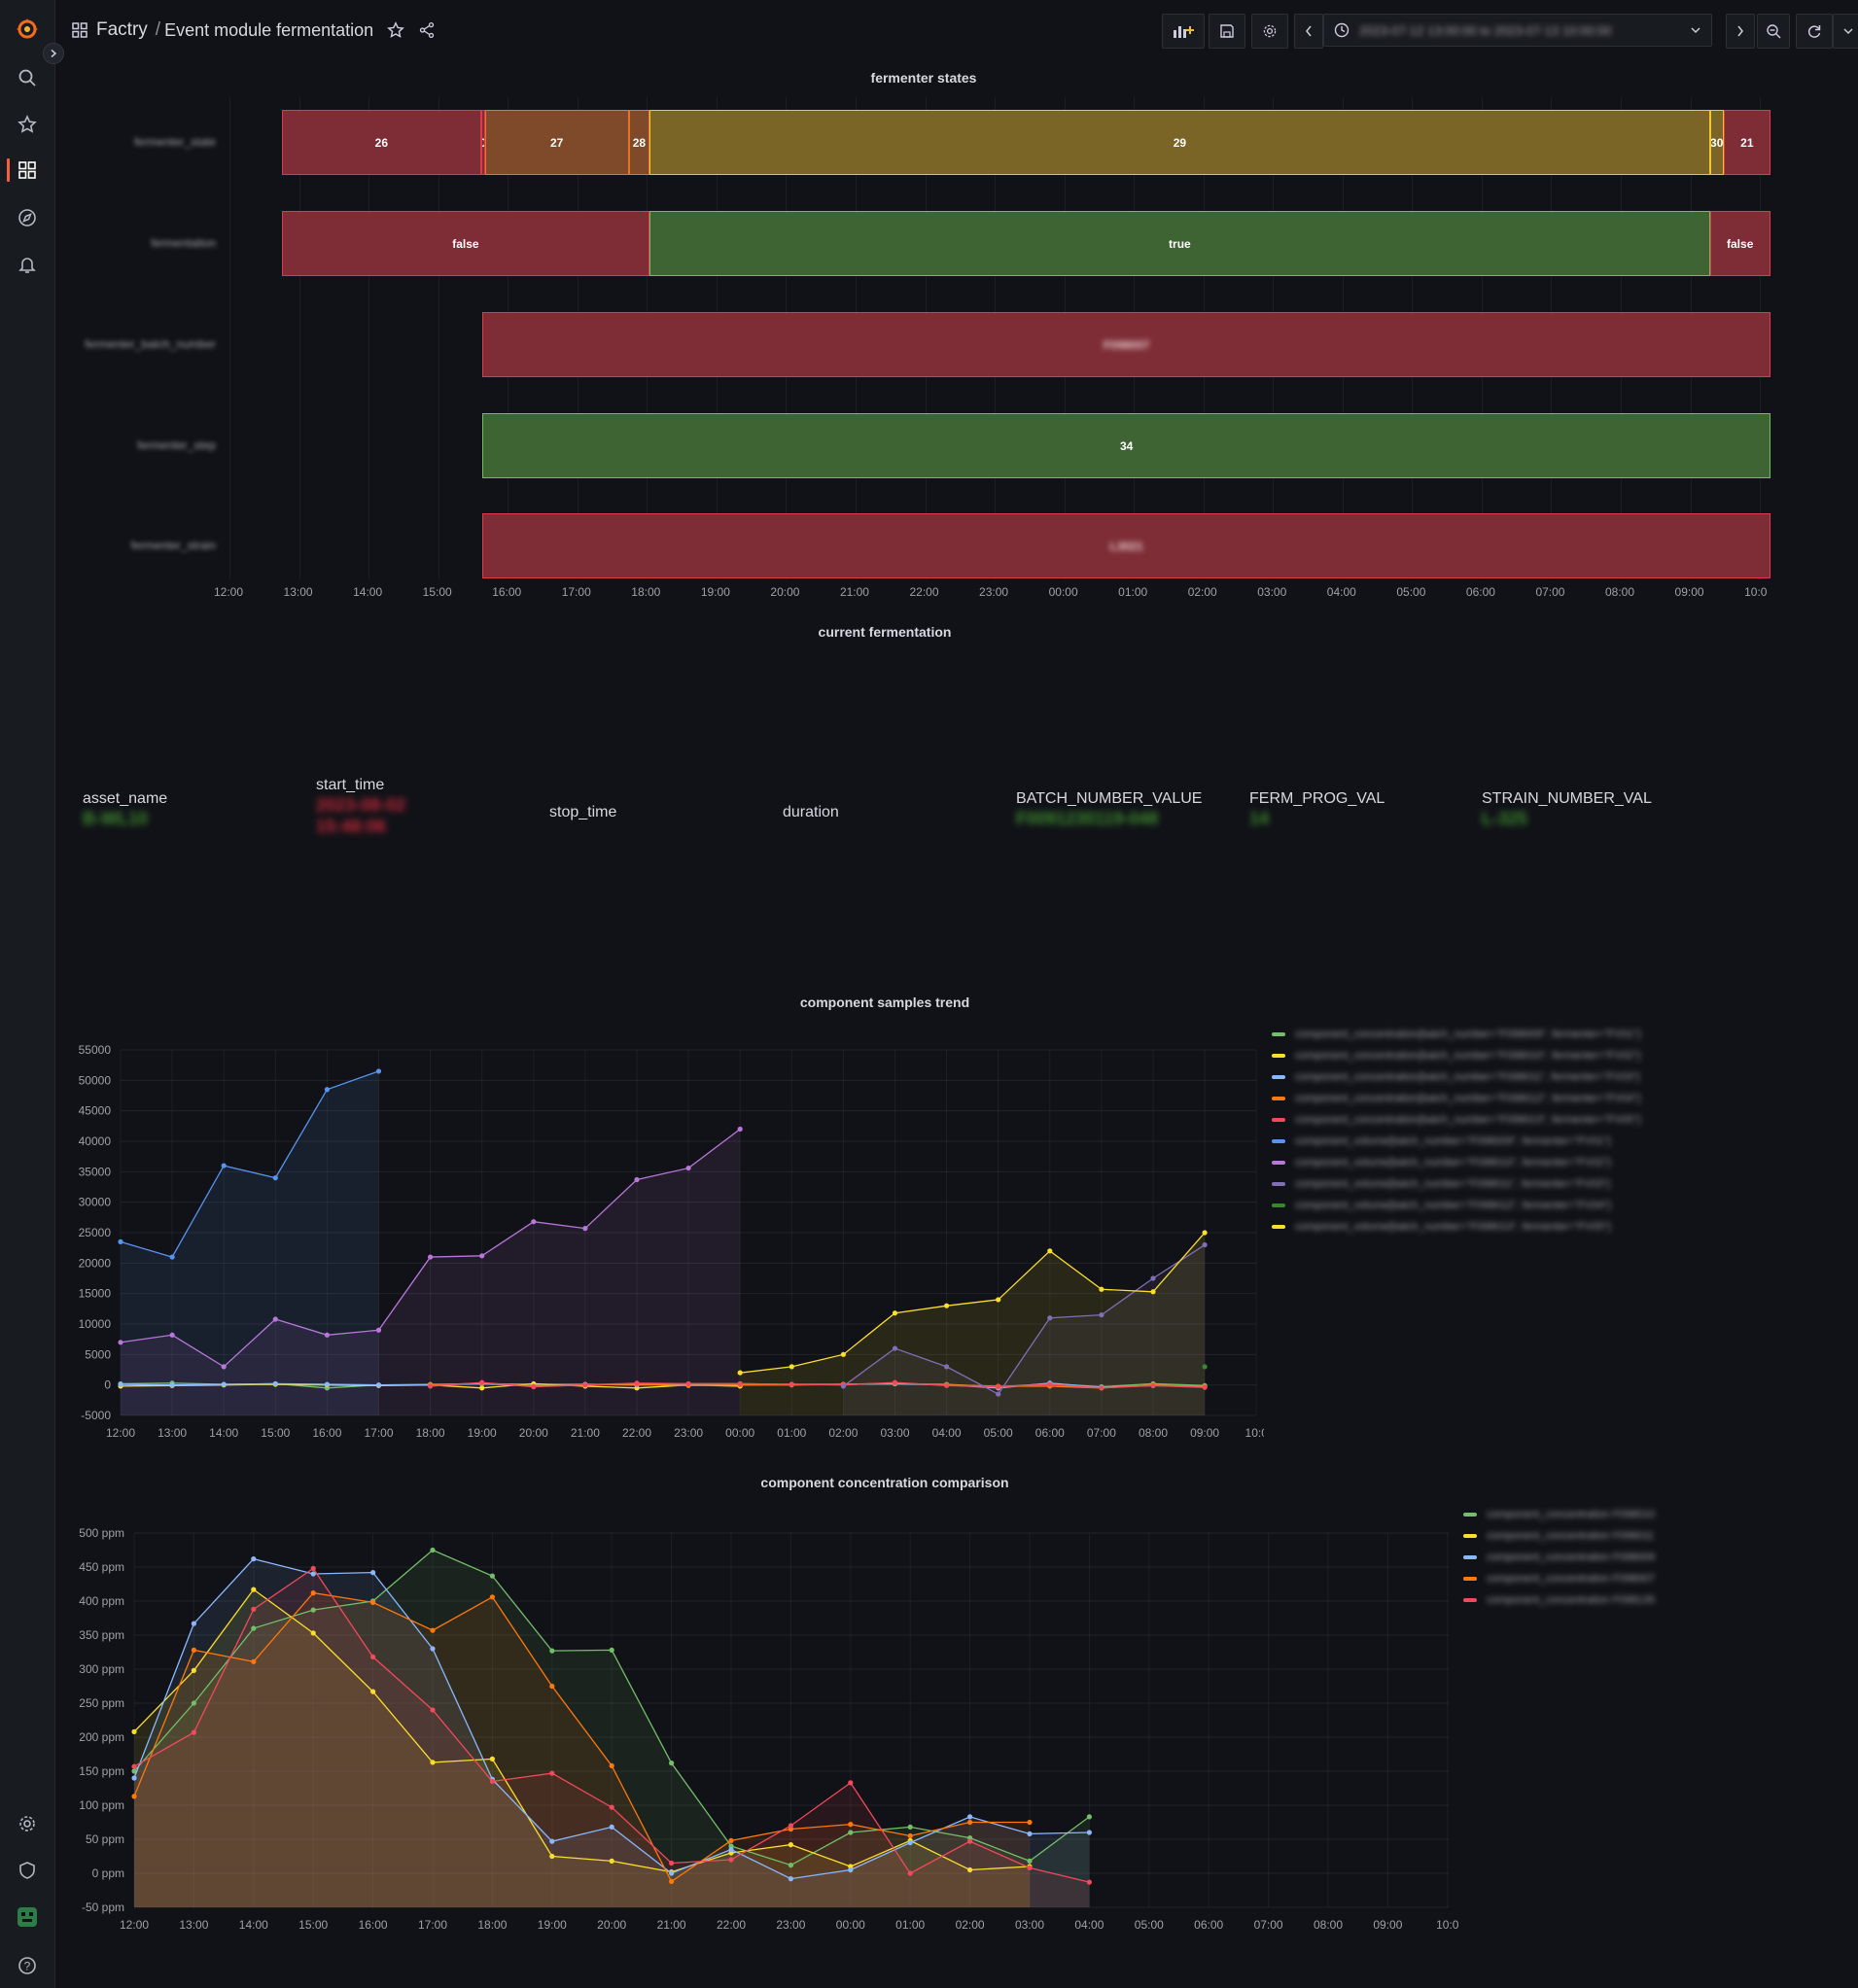 Image resolution: width=1858 pixels, height=1988 pixels. What do you see at coordinates (1361, 810) in the screenshot?
I see `stat-ferm-prog-val: FERM_PROG_VAL 14` at bounding box center [1361, 810].